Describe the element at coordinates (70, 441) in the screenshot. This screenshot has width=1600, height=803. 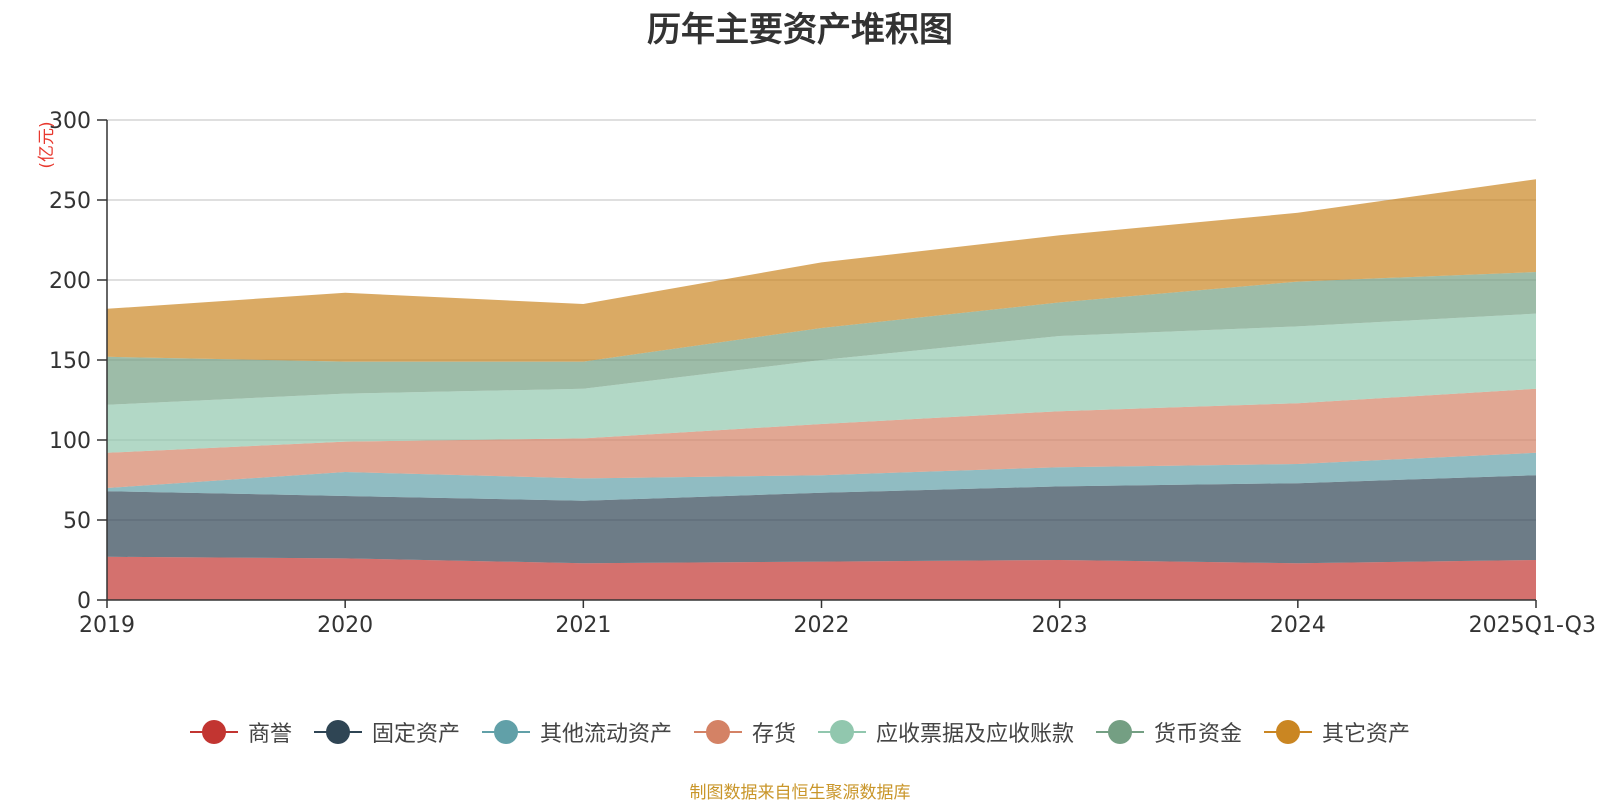
I see `y-tick-label: 100` at that location.